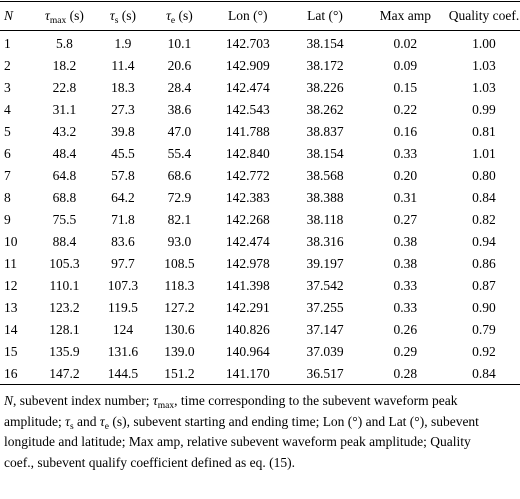  Describe the element at coordinates (405, 43) in the screenshot. I see `table-cell: 0.02` at that location.